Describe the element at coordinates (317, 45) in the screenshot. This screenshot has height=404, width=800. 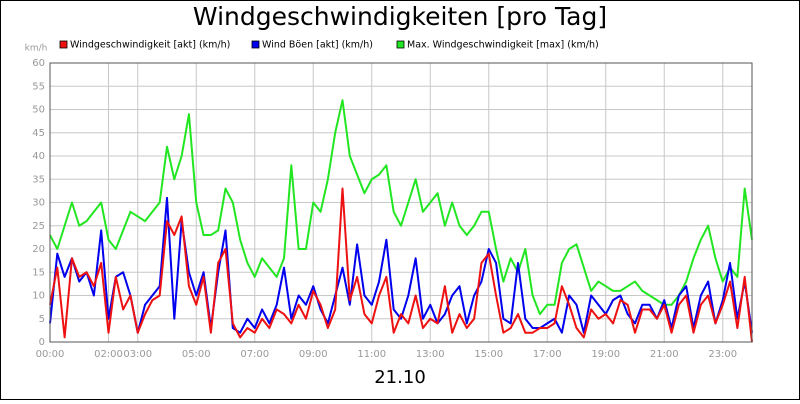
I see `legend-label: Wind Böen [akt] (km/h)` at that location.